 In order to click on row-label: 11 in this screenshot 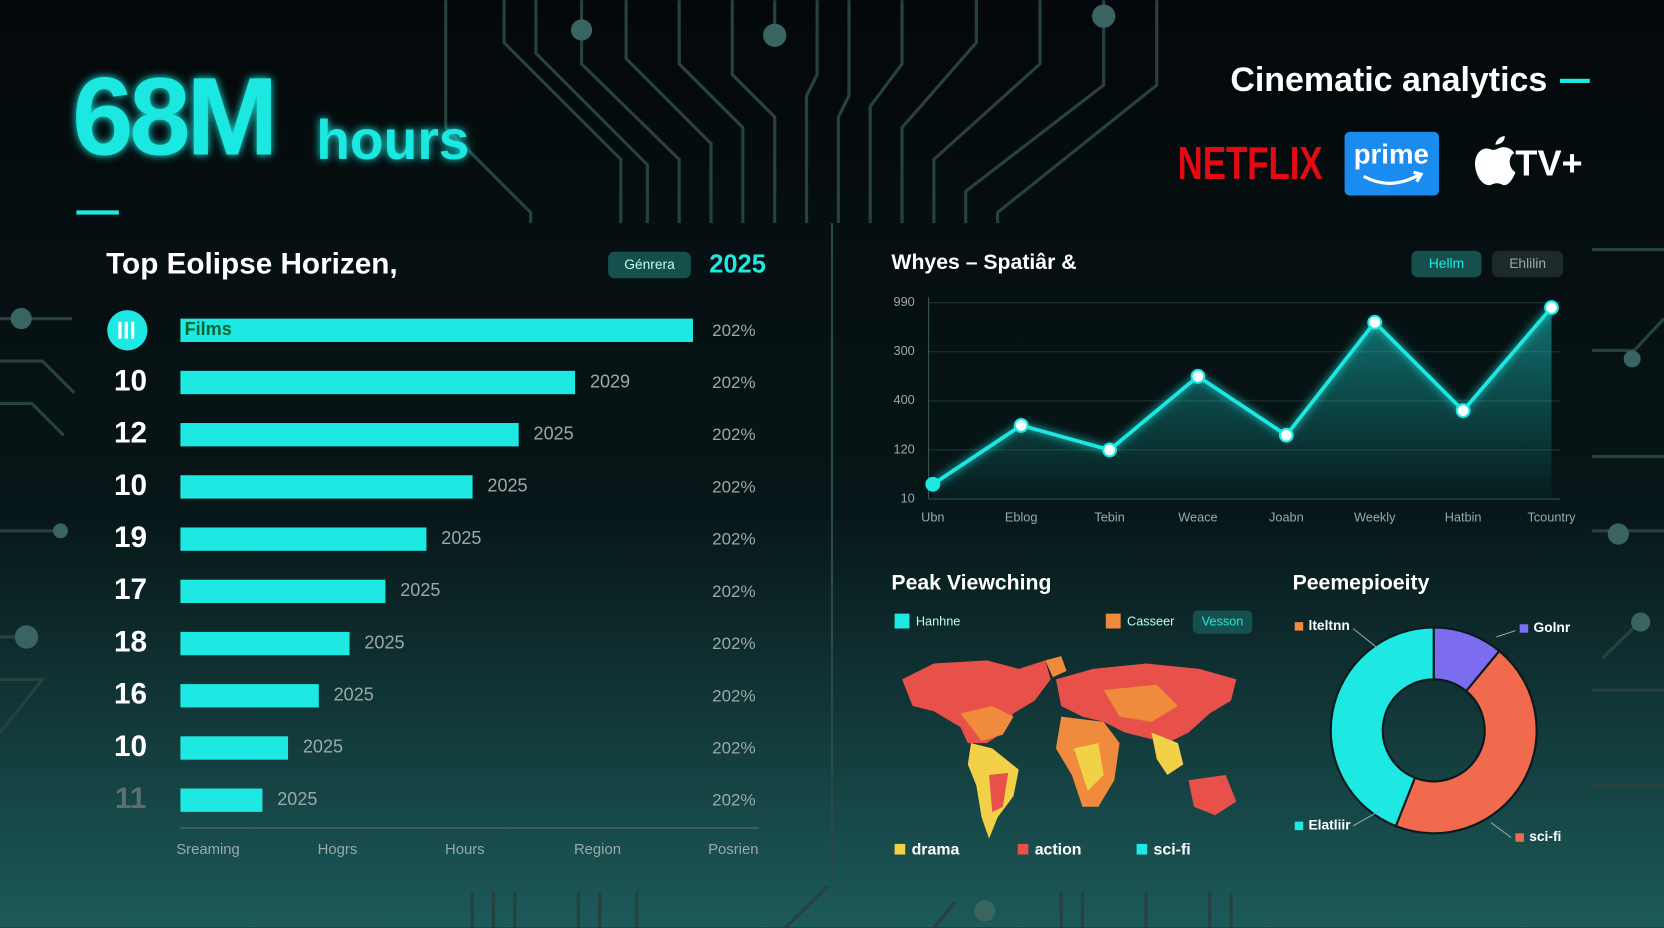, I will do `click(130, 798)`.